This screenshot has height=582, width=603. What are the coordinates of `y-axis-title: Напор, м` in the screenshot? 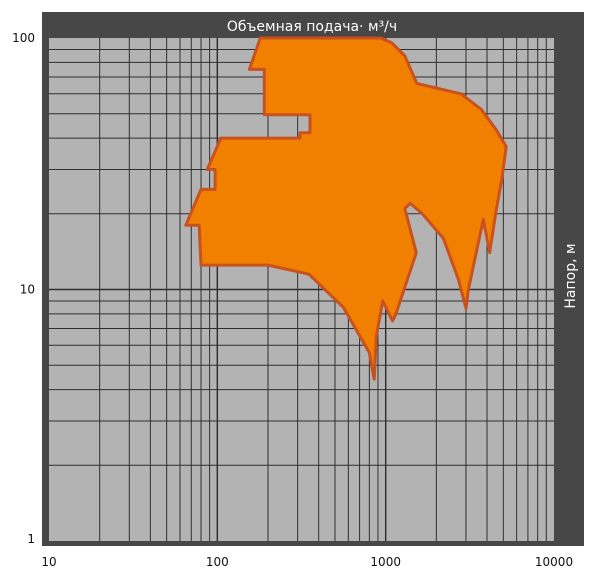 It's located at (571, 275).